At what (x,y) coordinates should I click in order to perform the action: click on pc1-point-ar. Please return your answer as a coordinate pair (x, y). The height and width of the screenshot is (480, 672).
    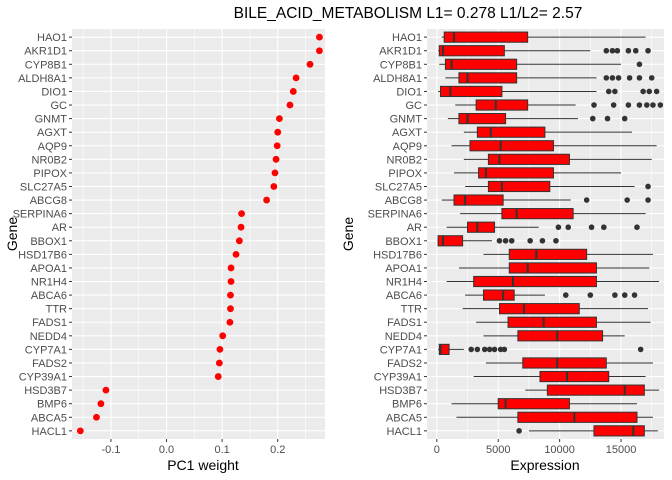
    Looking at the image, I should click on (241, 227).